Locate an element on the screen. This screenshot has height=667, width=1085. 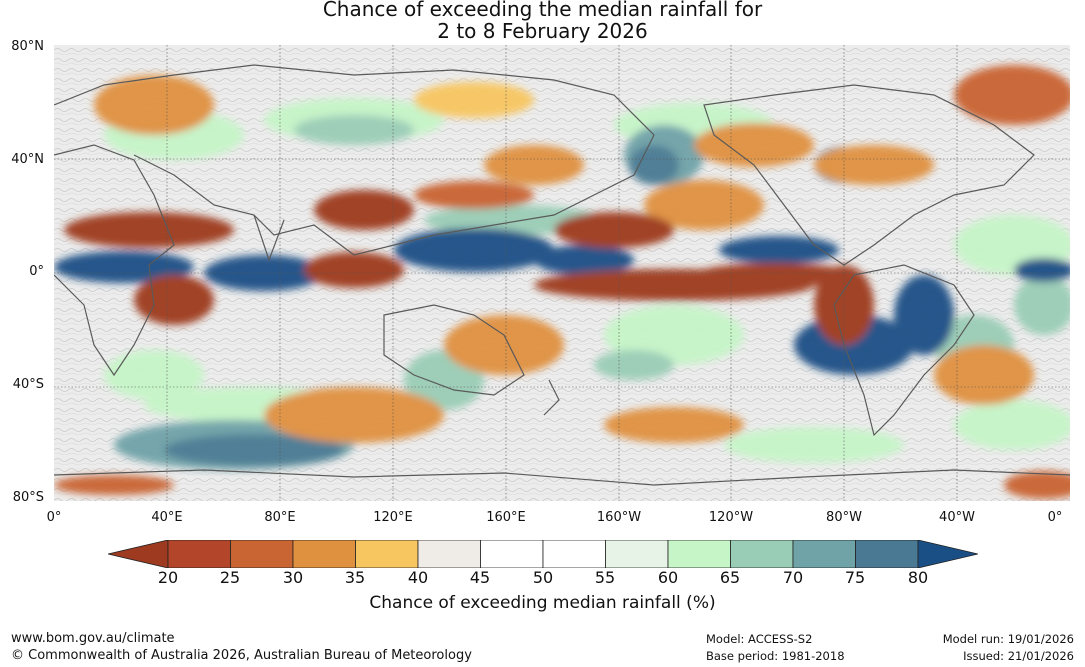
lon-label-80w: 80°W is located at coordinates (844, 517).